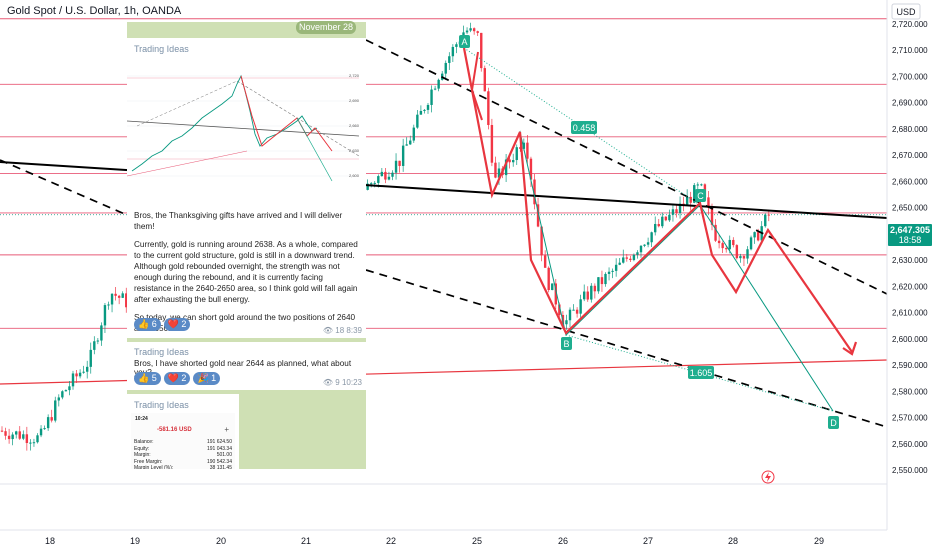 This screenshot has height=550, width=932. Describe the element at coordinates (64, 187) in the screenshot. I see `dashed-trendline-left` at that location.